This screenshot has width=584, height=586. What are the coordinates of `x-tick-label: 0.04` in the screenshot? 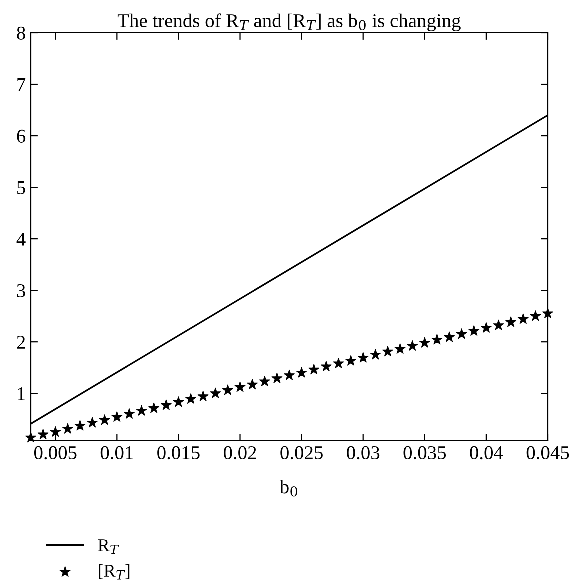 It's located at (487, 453).